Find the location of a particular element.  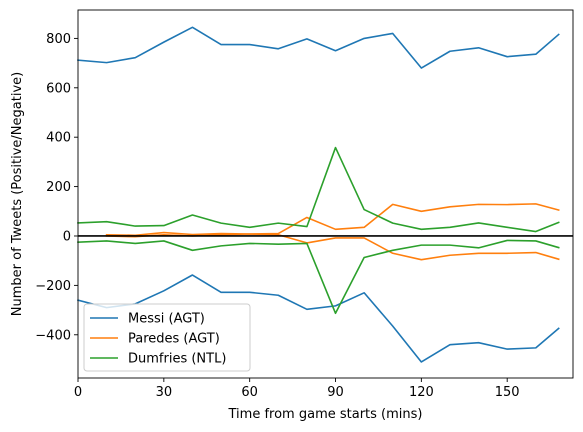

series-line-dumfries-ntl-negative is located at coordinates (318, 277).